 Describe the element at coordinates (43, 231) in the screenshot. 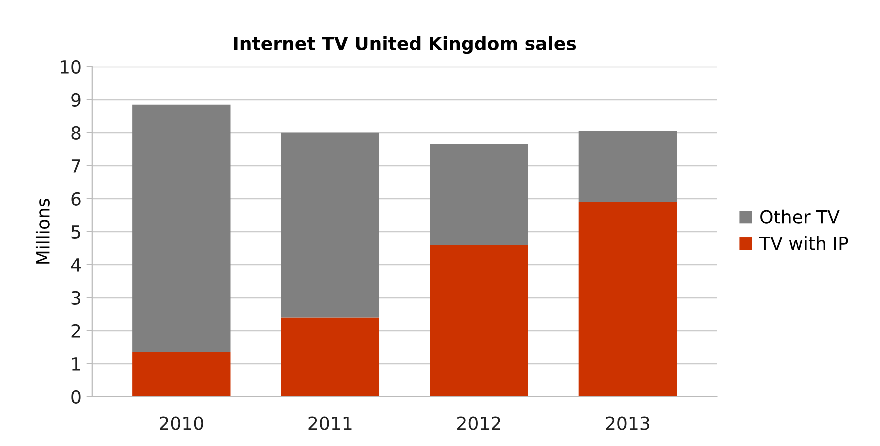

I see `y-axis-title: Millions` at that location.